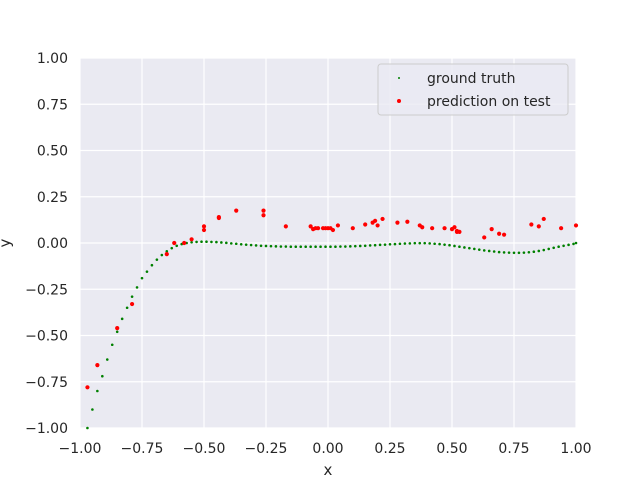 Image resolution: width=640 pixels, height=480 pixels. What do you see at coordinates (46, 290) in the screenshot?
I see `y-tick-label: −0.25` at bounding box center [46, 290].